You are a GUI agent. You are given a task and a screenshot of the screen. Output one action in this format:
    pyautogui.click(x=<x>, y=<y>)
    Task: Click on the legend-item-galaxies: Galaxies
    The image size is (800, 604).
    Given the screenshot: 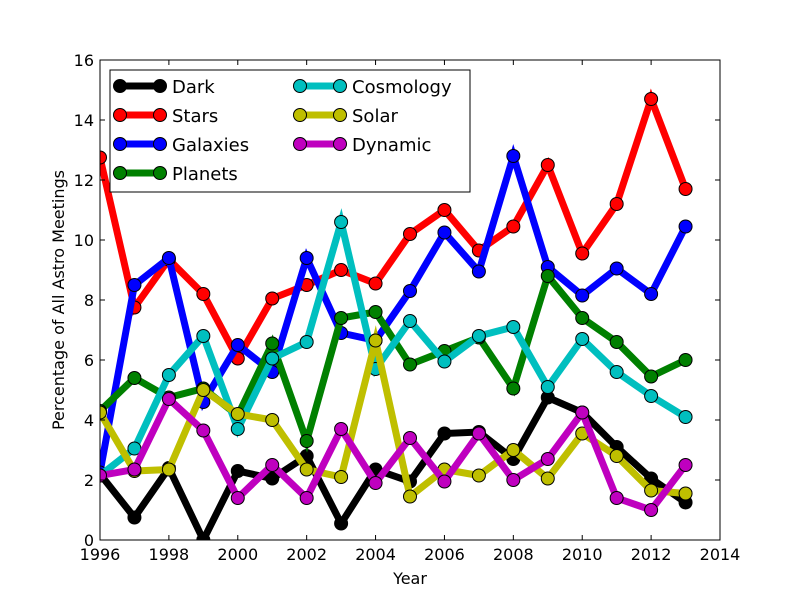 What is the action you would take?
    pyautogui.click(x=181, y=145)
    